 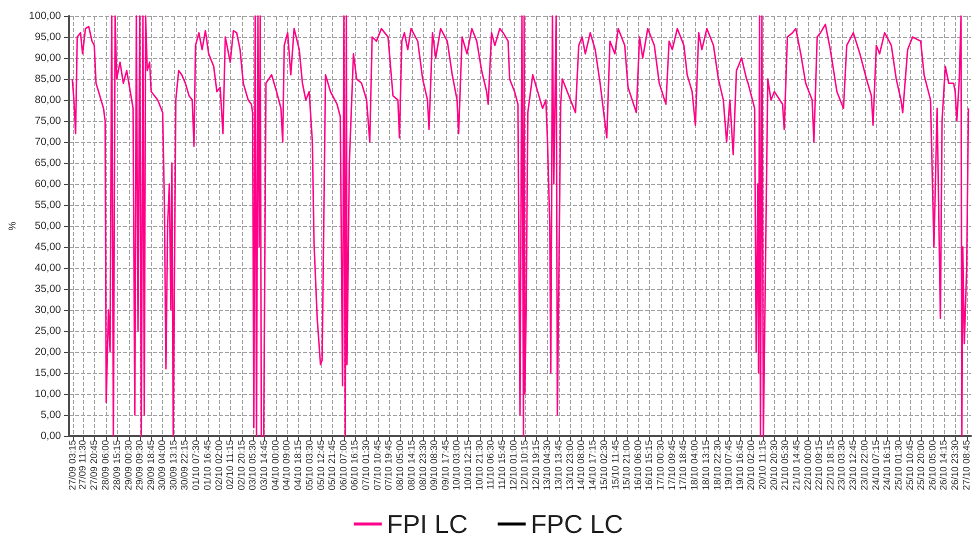 I want to click on x-tick-label: 04/10 00:00, so click(x=276, y=465).